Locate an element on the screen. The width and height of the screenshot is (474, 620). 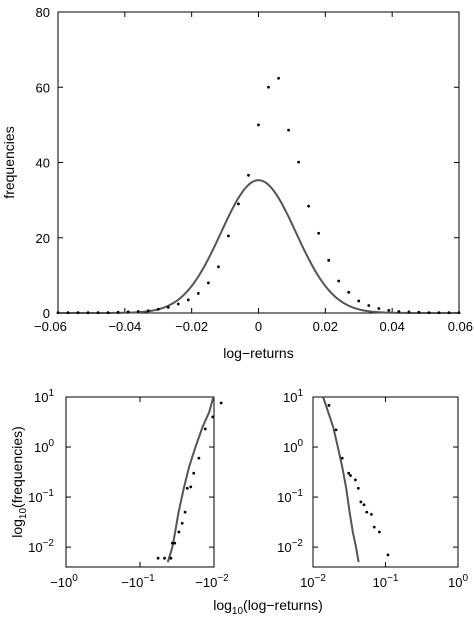
bottom-left-y-tick-label: 10¹ is located at coordinates (44, 396).